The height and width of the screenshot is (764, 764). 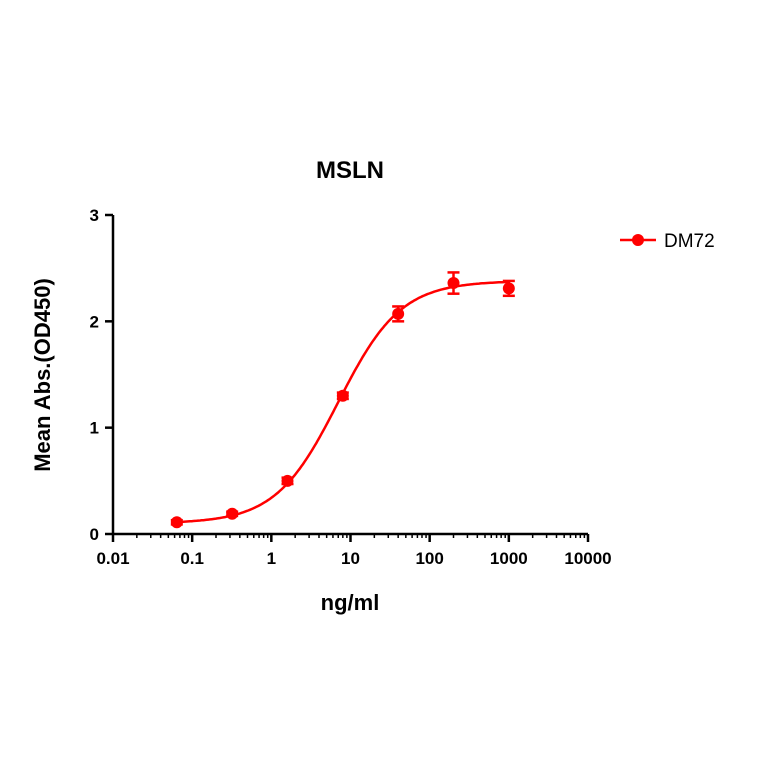 What do you see at coordinates (587, 558) in the screenshot?
I see `x-tick-label: 10000` at bounding box center [587, 558].